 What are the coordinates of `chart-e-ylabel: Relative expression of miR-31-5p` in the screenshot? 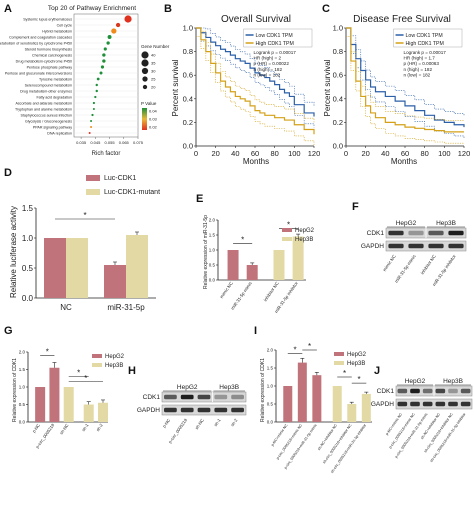 It's located at (206, 252).